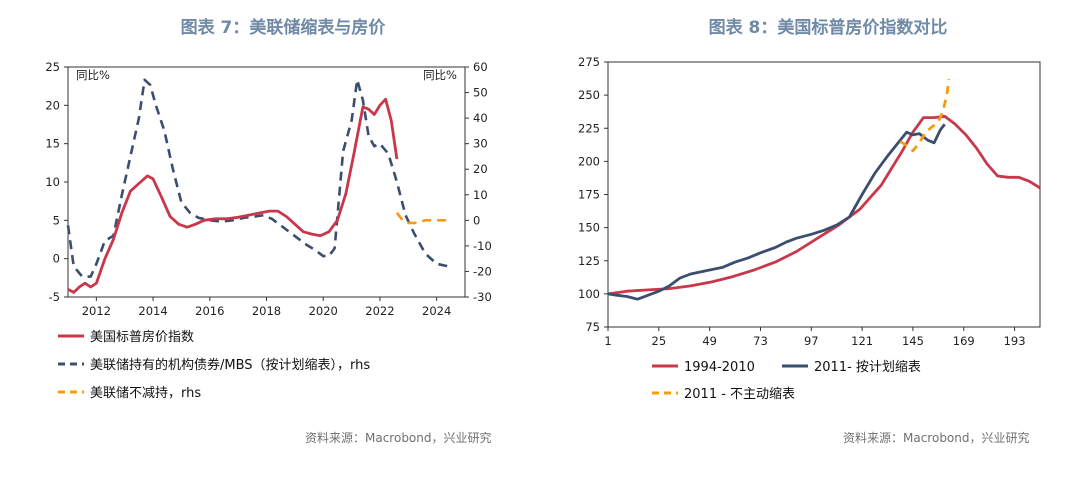 This screenshot has width=1080, height=479. Describe the element at coordinates (913, 341) in the screenshot. I see `right-x-tick-label: 145` at that location.